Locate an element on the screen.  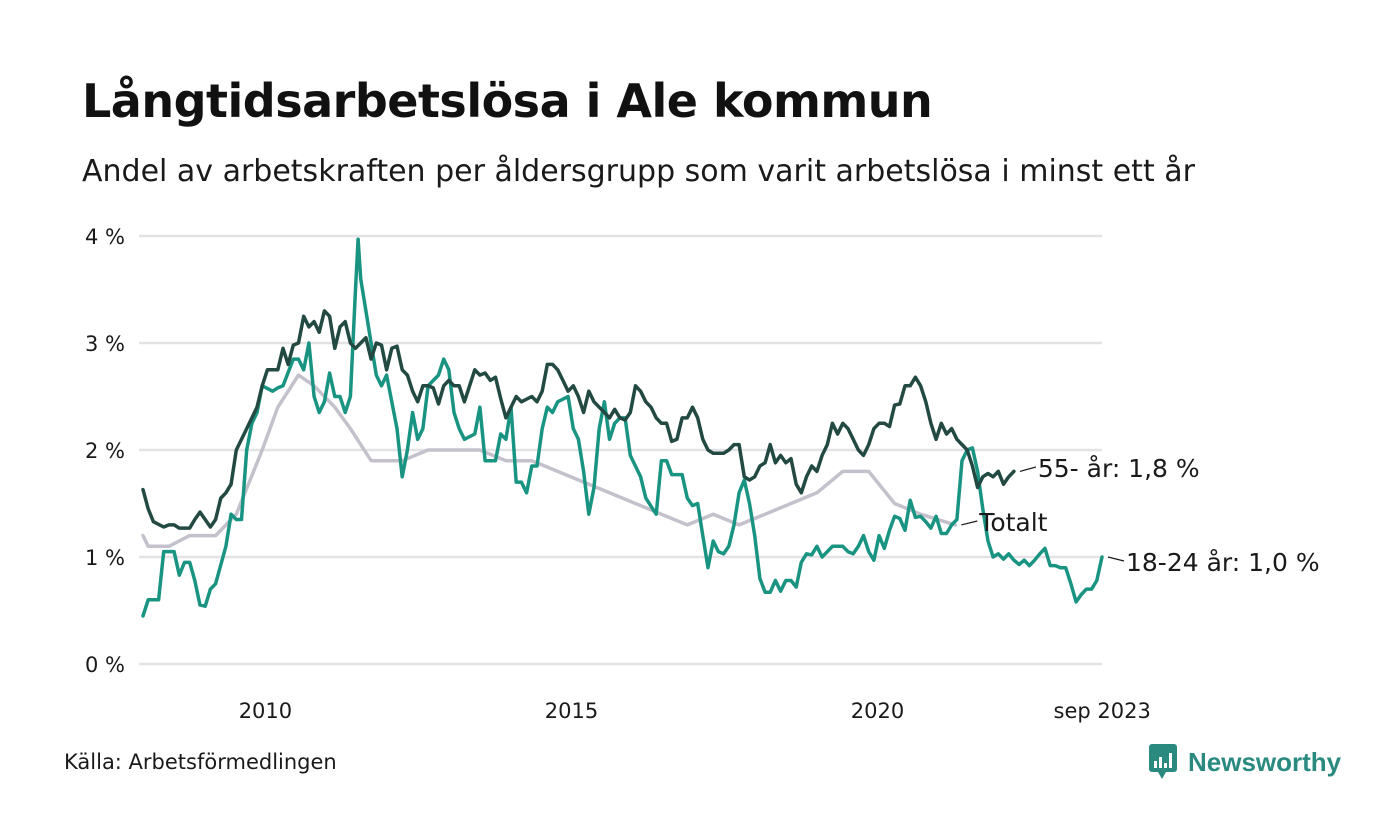
x-tick-label: 2010 is located at coordinates (265, 711).